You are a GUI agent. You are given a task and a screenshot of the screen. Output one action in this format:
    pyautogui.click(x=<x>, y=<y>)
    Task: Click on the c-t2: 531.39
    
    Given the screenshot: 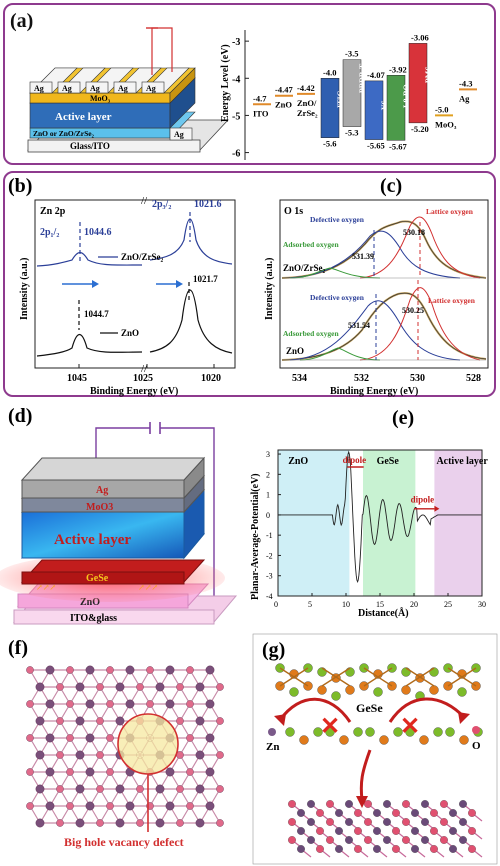 What is the action you would take?
    pyautogui.click(x=363, y=256)
    